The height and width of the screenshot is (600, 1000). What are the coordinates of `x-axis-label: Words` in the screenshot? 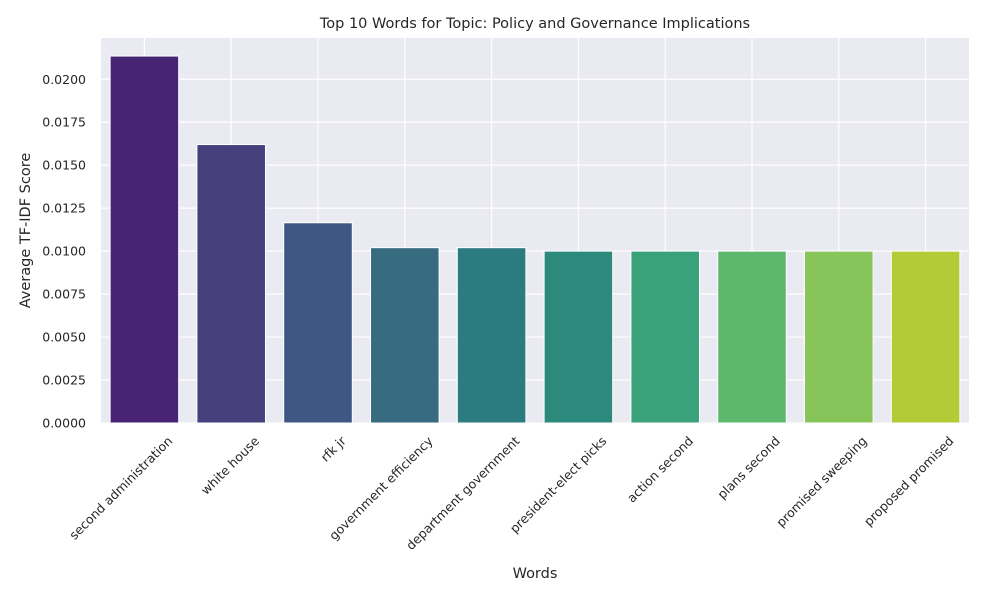 It's located at (535, 574).